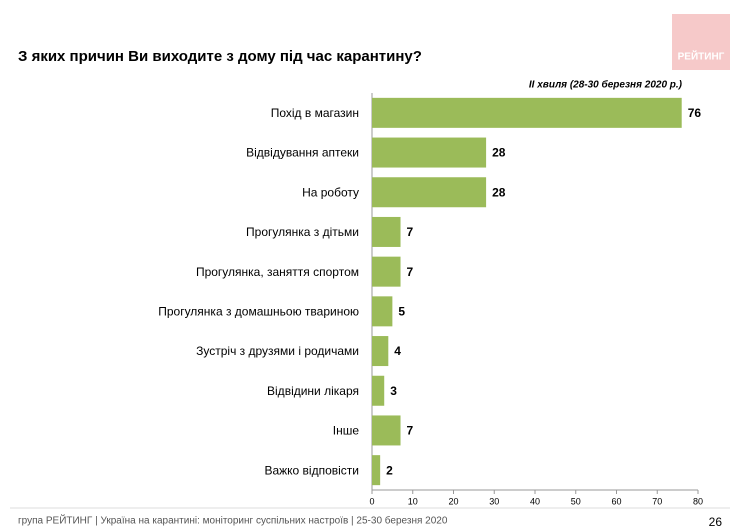 The image size is (740, 532). Describe the element at coordinates (606, 85) in the screenshot. I see `chart-subtitle: II хвиля (28-30 березня 2020 р.)` at that location.